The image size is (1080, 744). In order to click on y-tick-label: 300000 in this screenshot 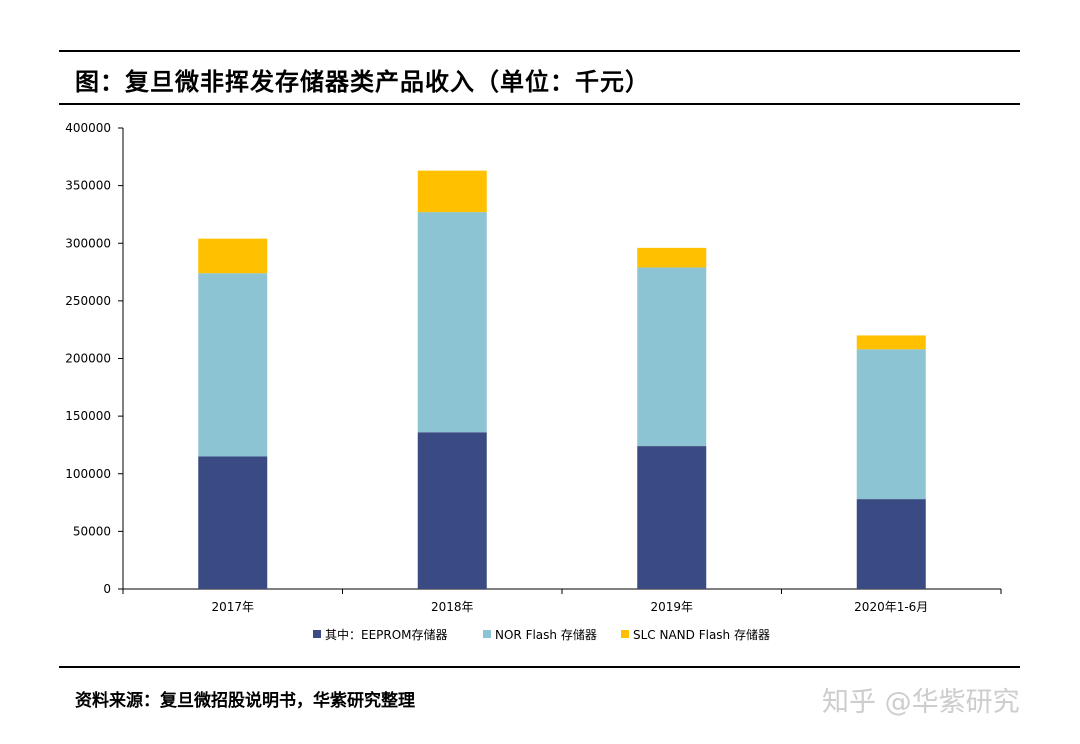, I will do `click(88, 243)`.